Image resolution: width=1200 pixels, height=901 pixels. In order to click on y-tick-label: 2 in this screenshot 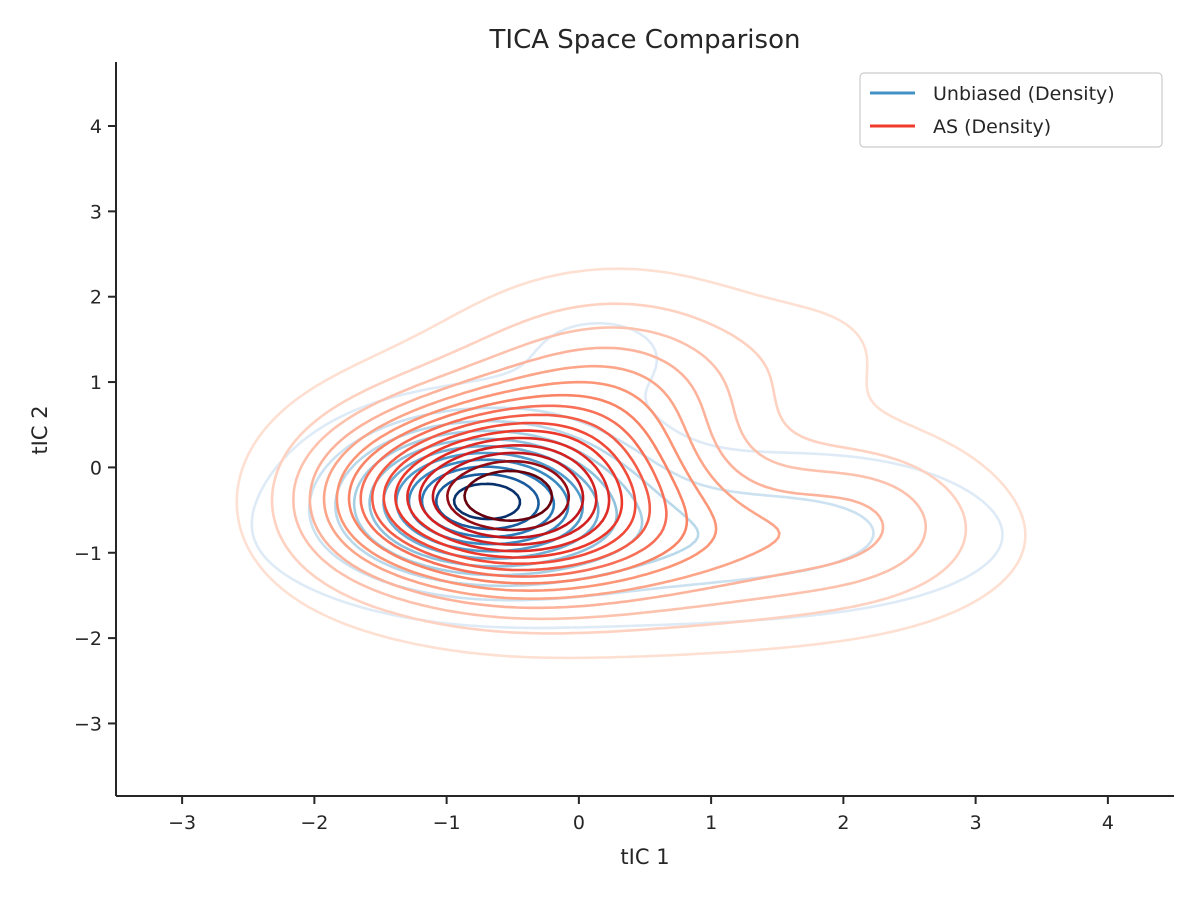, I will do `click(96, 298)`.